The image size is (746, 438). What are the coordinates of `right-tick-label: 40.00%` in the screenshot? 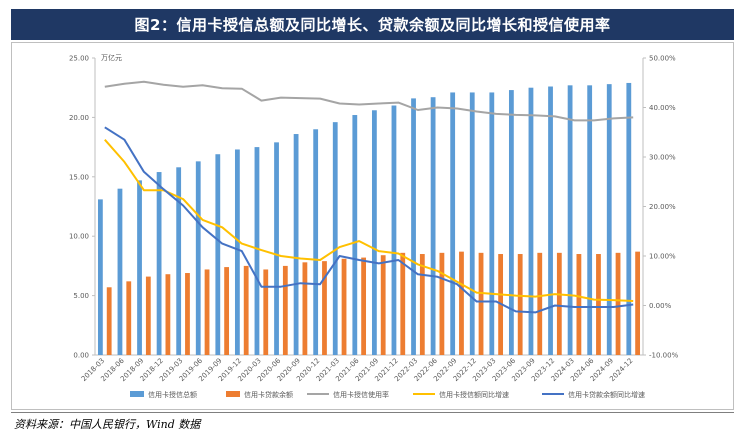 It's located at (662, 108).